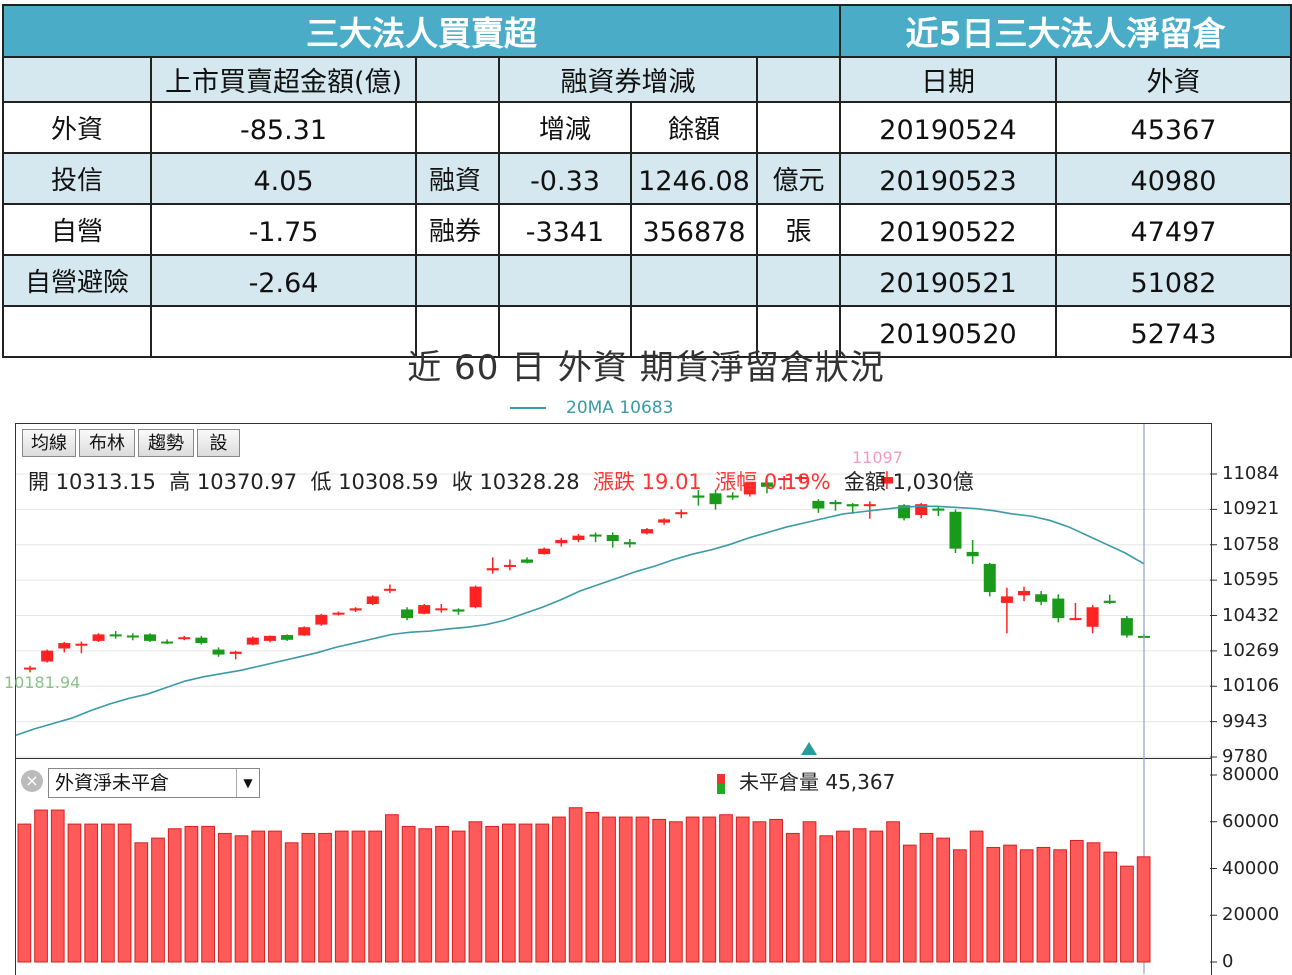 Image resolution: width=1292 pixels, height=975 pixels. I want to click on table-row: 20190520 52743, so click(1065, 331).